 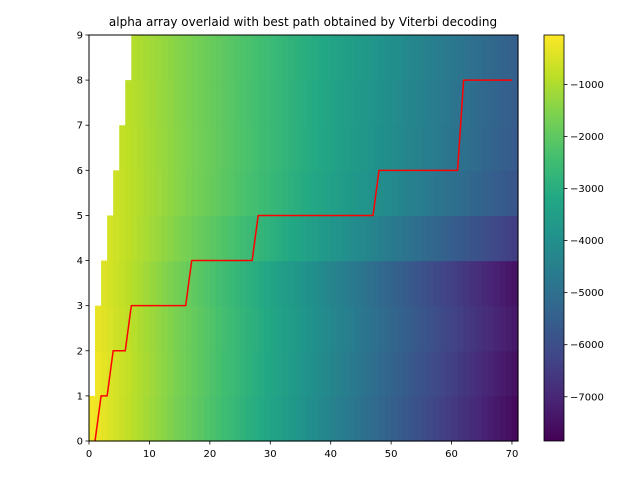 I want to click on x-tick-label: 0, so click(x=89, y=454).